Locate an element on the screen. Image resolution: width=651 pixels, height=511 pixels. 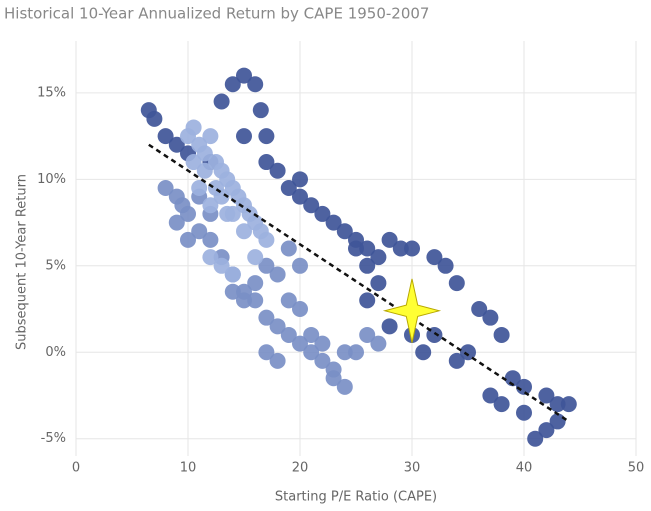
highlight-star is located at coordinates (412, 310).